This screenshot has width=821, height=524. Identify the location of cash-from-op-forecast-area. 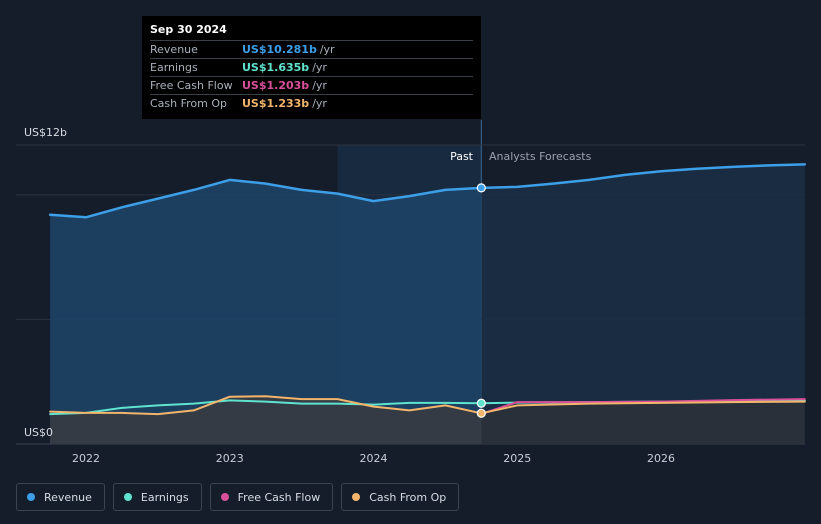
(643, 422).